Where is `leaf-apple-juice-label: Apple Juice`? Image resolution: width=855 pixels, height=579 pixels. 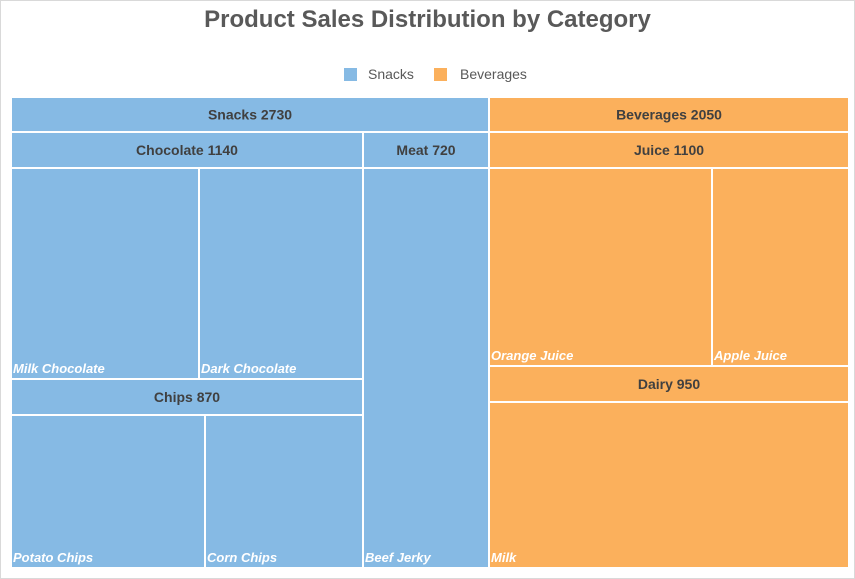 leaf-apple-juice-label: Apple Juice is located at coordinates (750, 355).